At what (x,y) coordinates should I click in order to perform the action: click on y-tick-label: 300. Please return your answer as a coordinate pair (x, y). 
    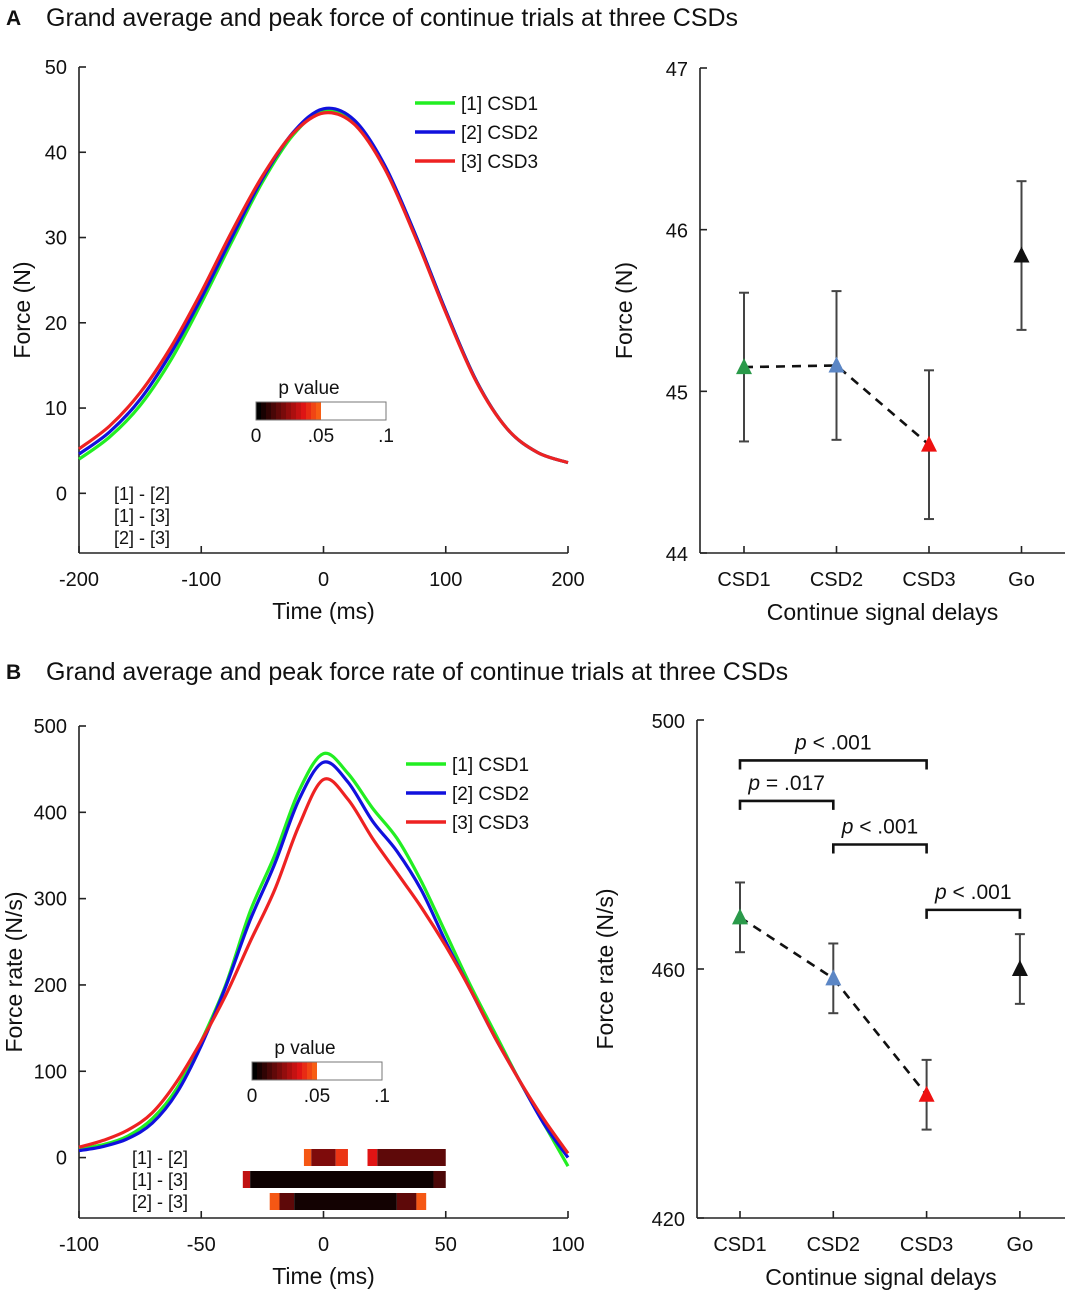
    Looking at the image, I should click on (50, 900).